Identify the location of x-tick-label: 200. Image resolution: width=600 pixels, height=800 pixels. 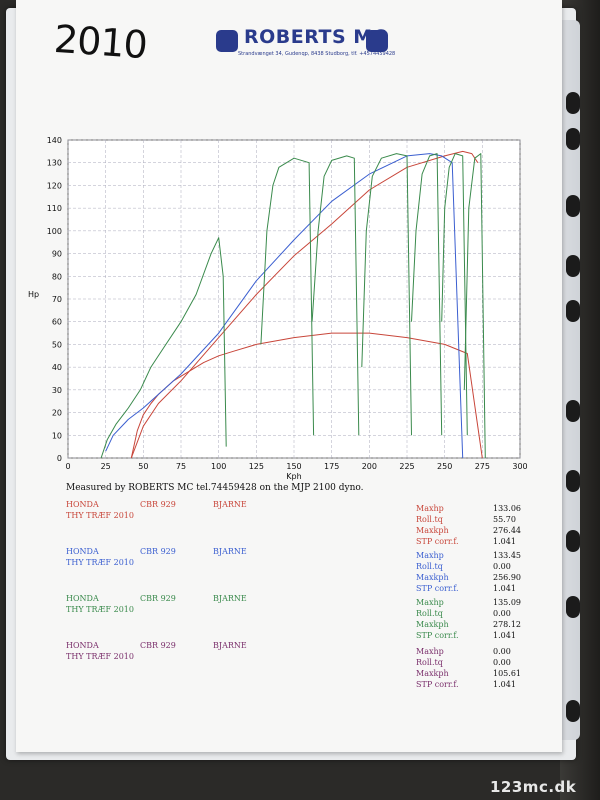
(369, 466).